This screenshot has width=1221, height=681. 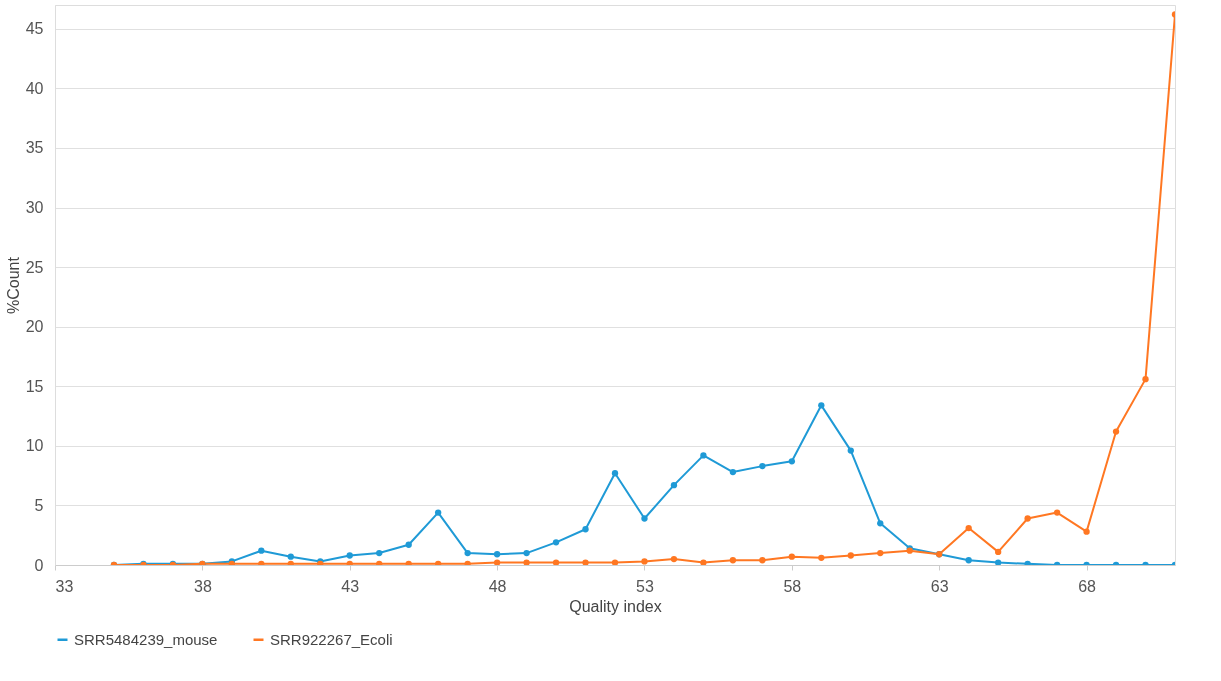 I want to click on y-tick-label: 20, so click(x=34, y=327).